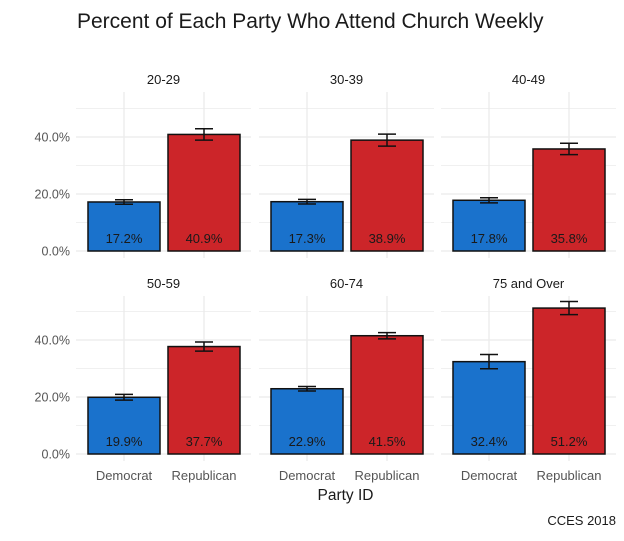 This screenshot has height=541, width=624. I want to click on facet-label: 75 and Over, so click(529, 283).